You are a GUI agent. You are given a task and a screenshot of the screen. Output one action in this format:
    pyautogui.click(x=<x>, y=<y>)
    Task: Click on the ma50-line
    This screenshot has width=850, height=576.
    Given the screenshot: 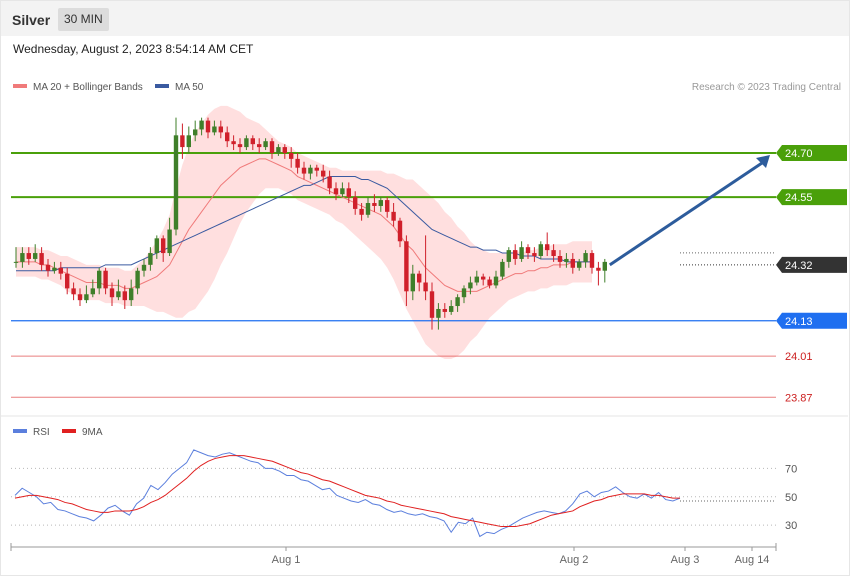 What is the action you would take?
    pyautogui.click(x=304, y=224)
    